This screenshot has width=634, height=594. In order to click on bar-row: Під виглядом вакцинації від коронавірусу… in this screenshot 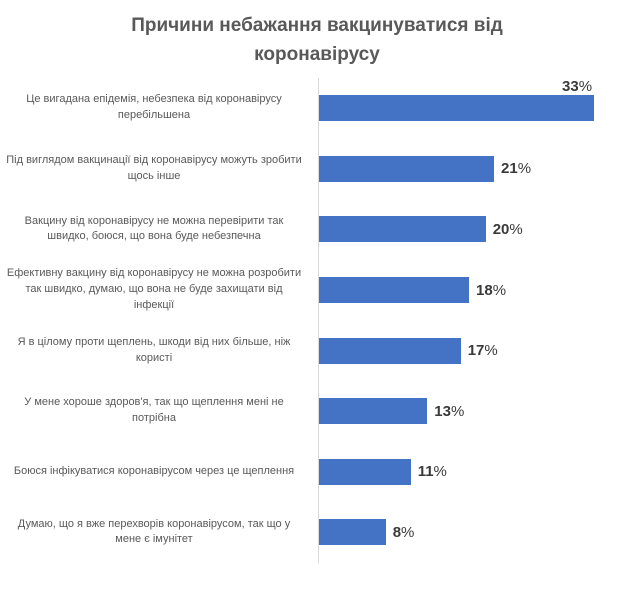, I will do `click(317, 169)`.